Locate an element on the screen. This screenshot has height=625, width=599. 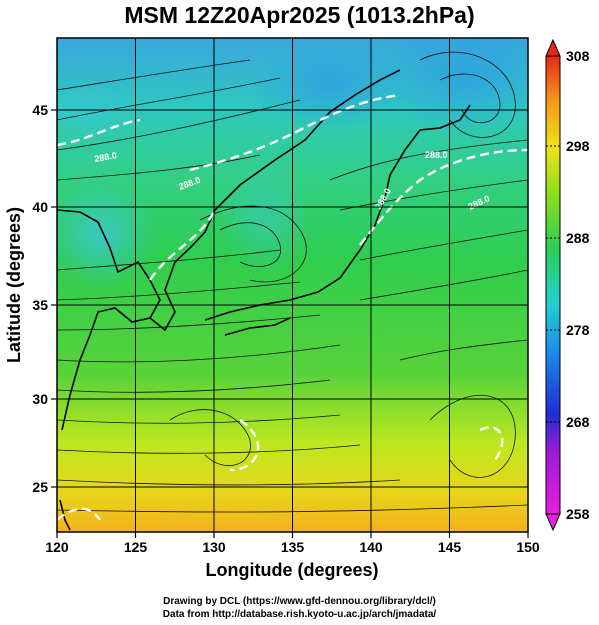
y-tick-label: 25 is located at coordinates (40, 487).